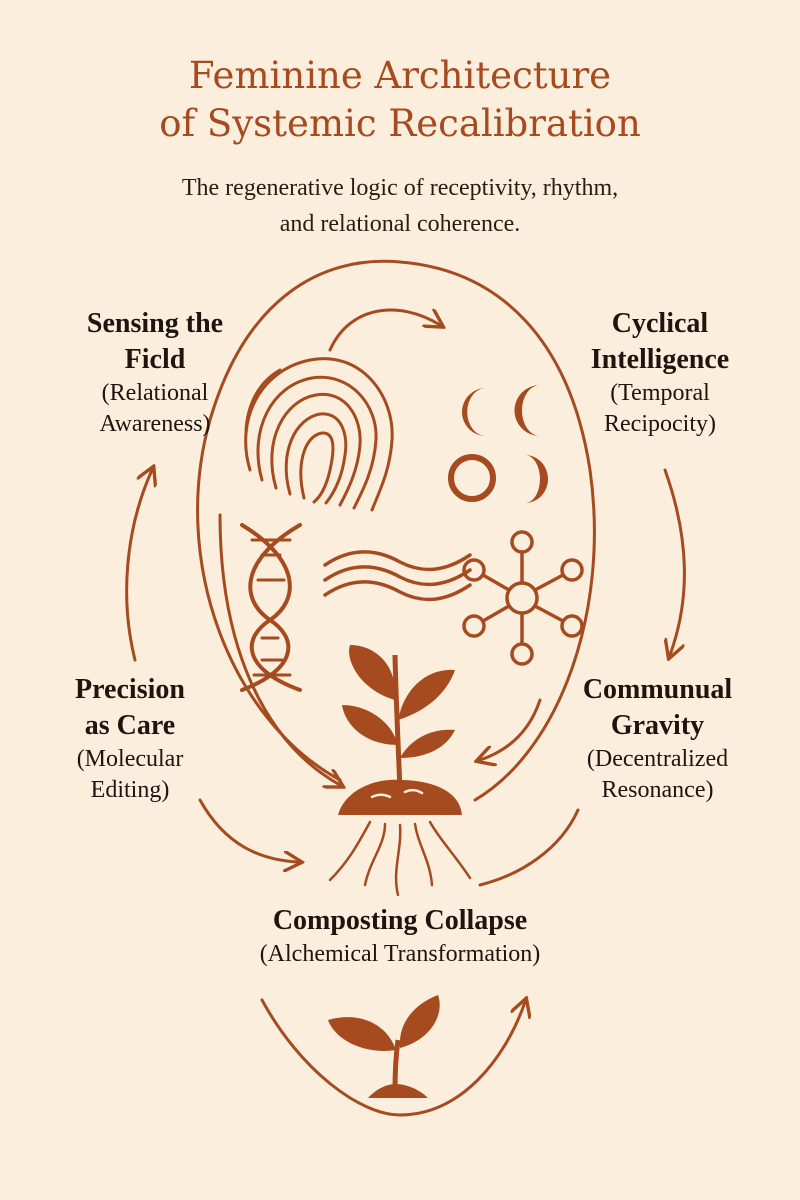 Image resolution: width=800 pixels, height=1200 pixels. Describe the element at coordinates (138, 566) in the screenshot. I see `left-arrow` at that location.